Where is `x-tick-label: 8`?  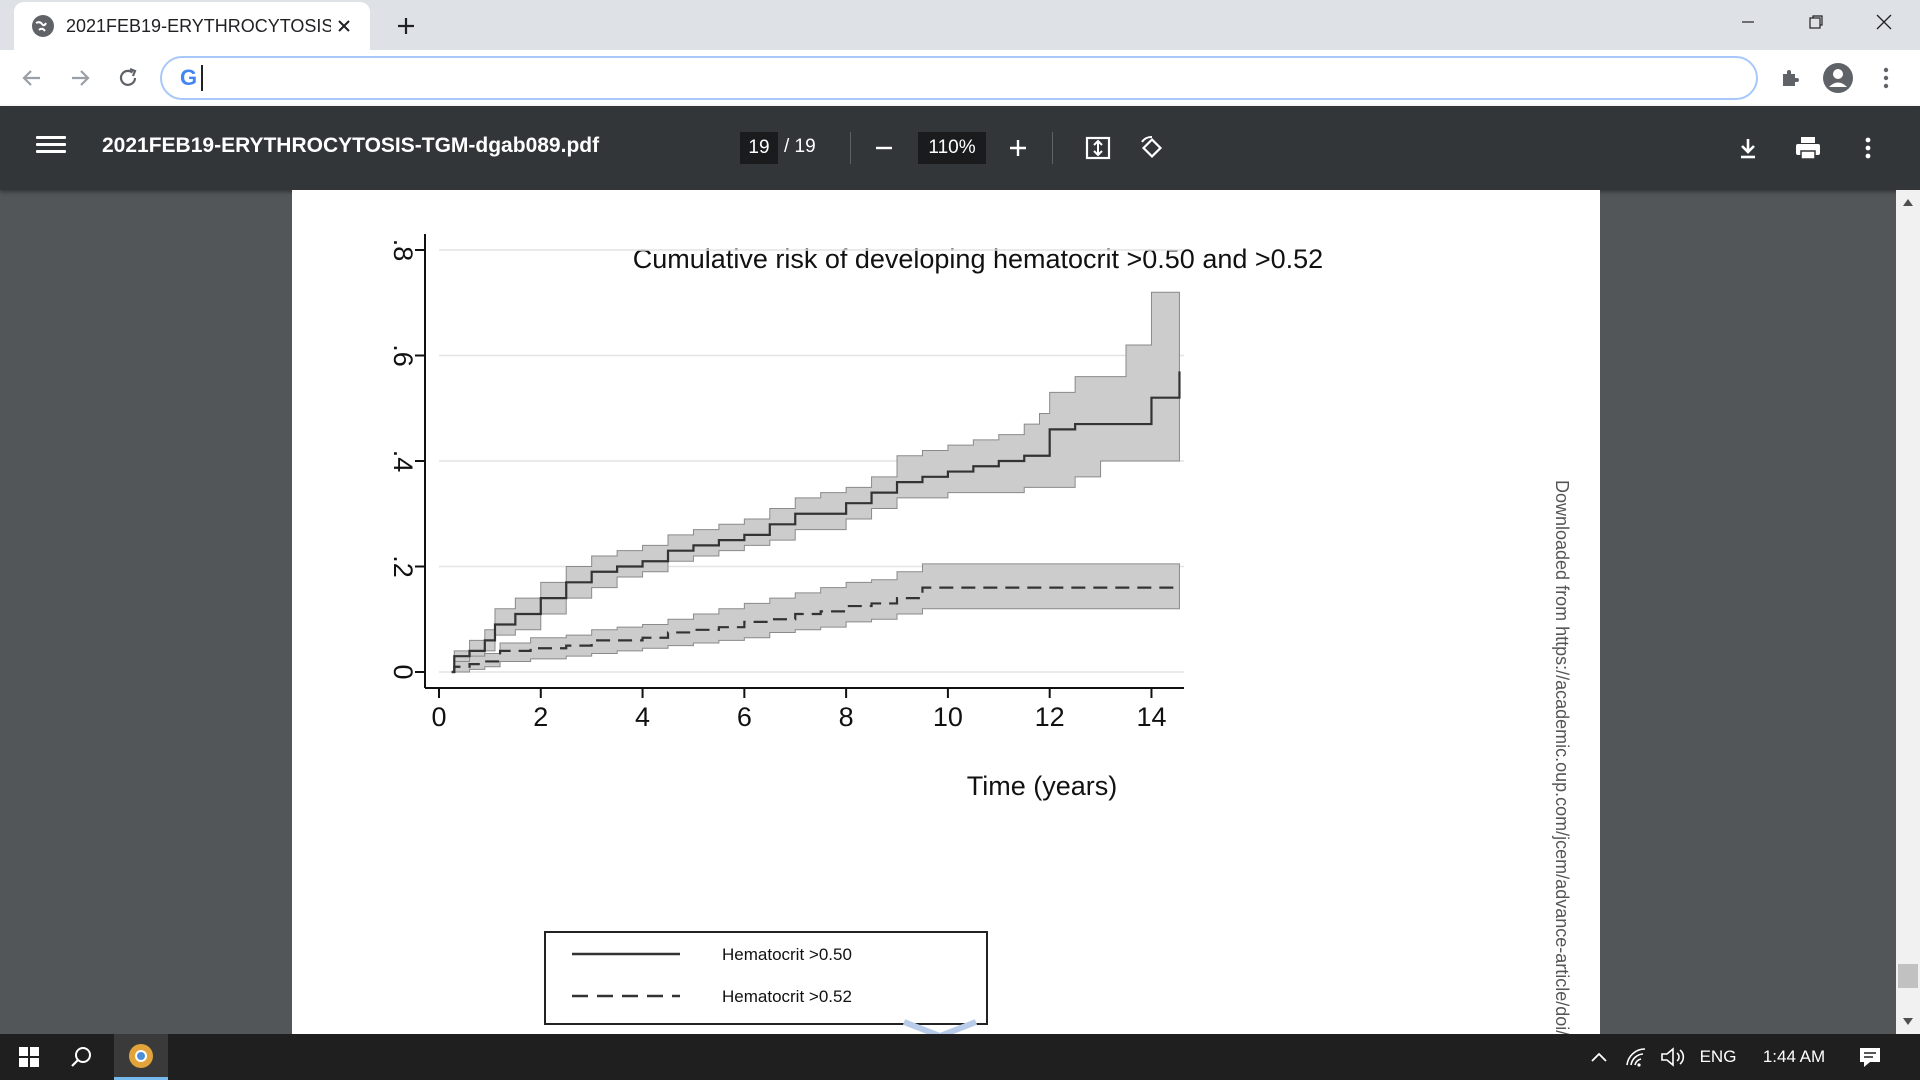 x-tick-label: 8 is located at coordinates (846, 717).